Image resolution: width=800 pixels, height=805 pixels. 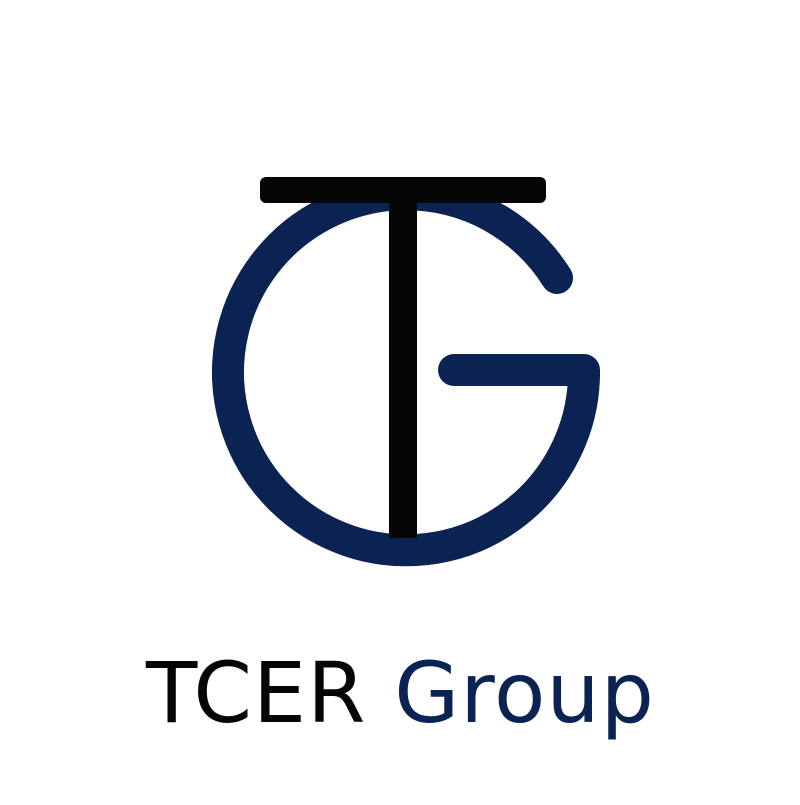 I want to click on wordmark-group: Group, so click(x=524, y=693).